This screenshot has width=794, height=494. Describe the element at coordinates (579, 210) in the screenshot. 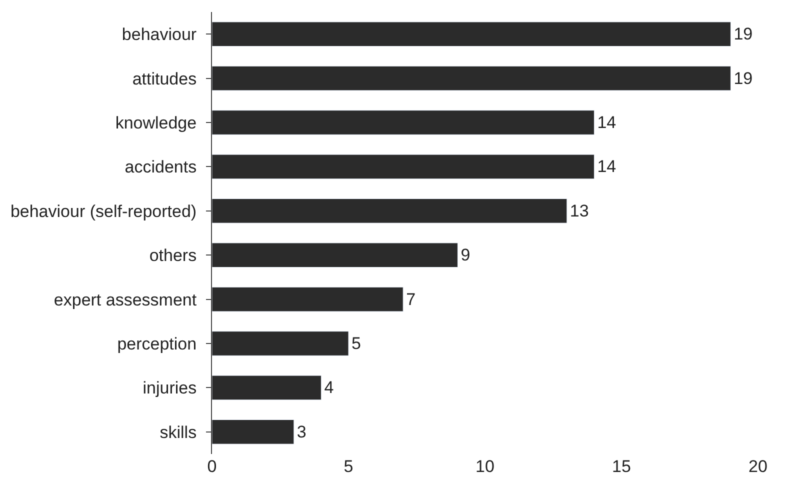

I see `data-label: 13` at that location.